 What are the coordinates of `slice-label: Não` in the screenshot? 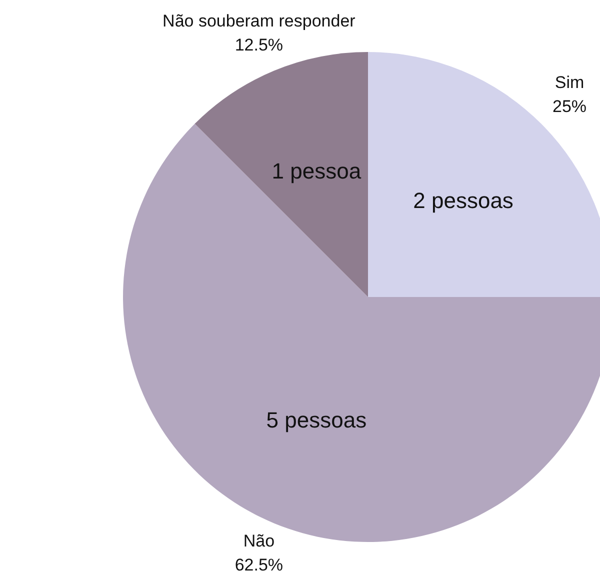 It's located at (259, 541).